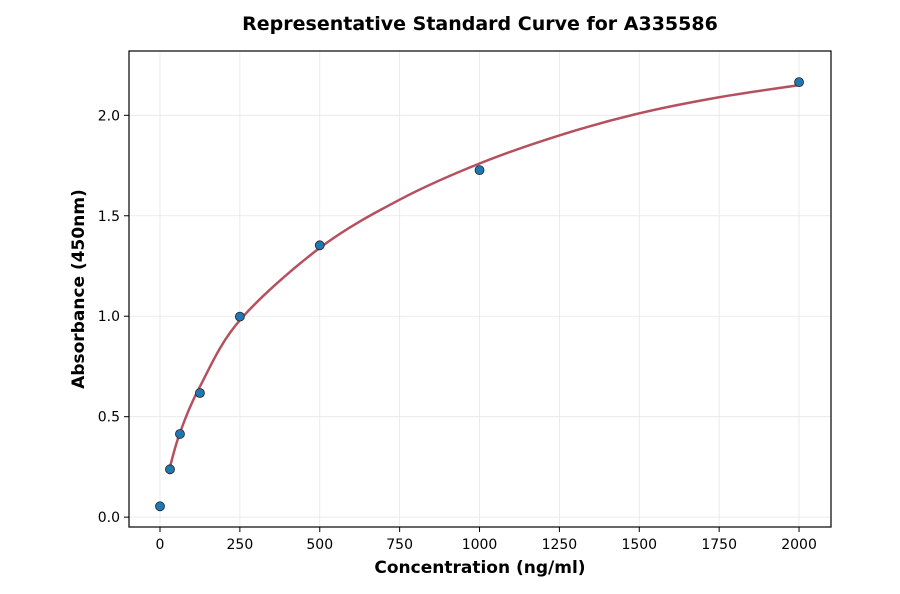 The width and height of the screenshot is (900, 594). What do you see at coordinates (109, 116) in the screenshot?
I see `y-tick-label: 2.0` at bounding box center [109, 116].